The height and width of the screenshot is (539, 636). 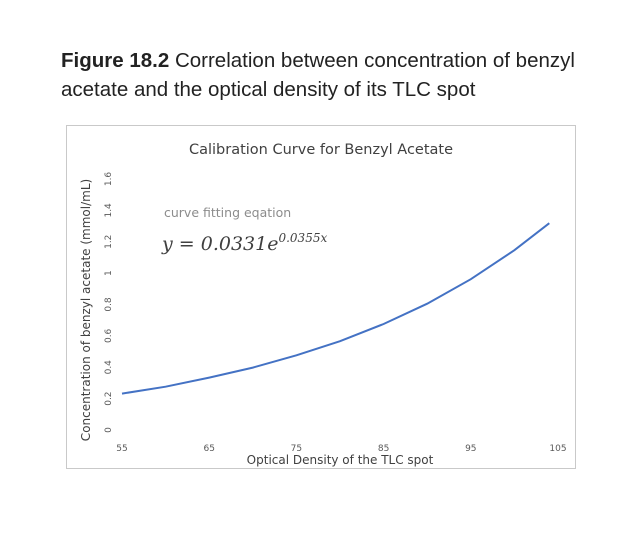 I want to click on annotation-label: curve fitting eqation, so click(x=227, y=212).